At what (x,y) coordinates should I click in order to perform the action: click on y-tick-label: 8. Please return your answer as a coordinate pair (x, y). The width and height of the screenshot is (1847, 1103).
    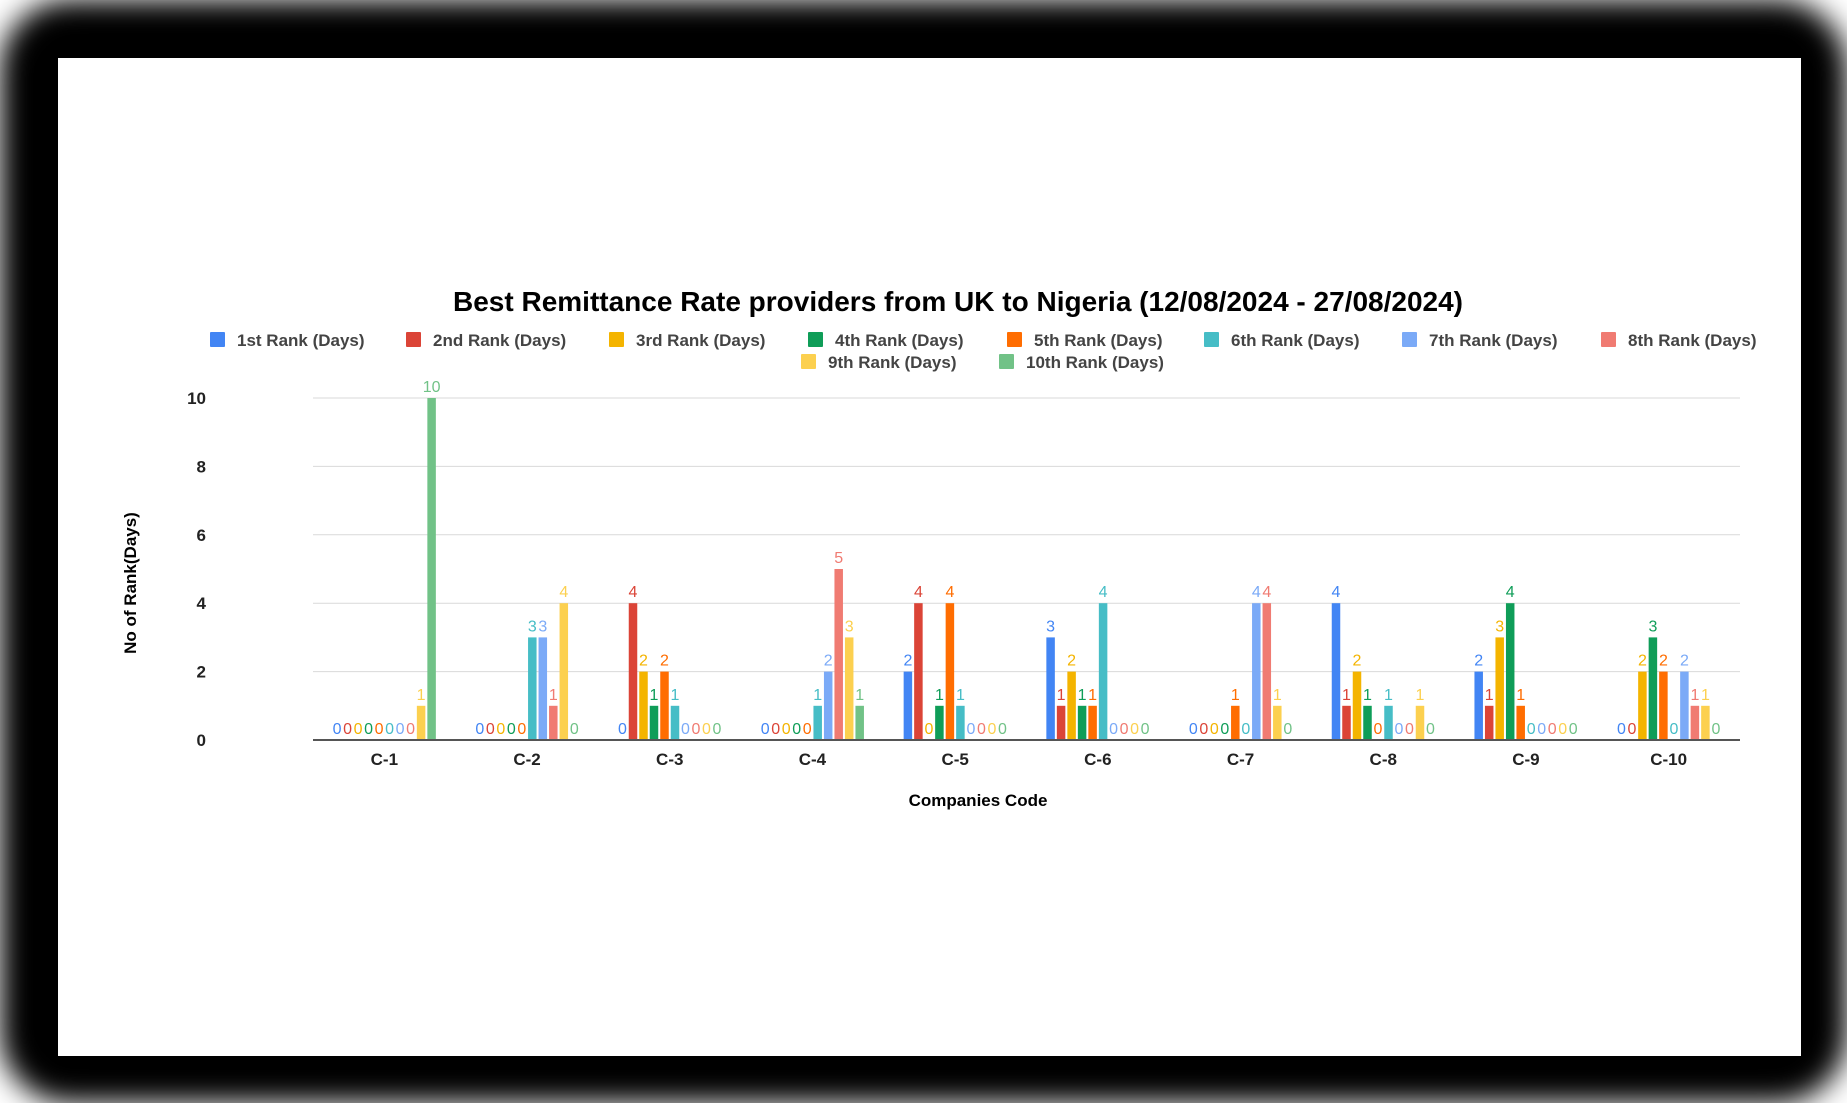
    Looking at the image, I should click on (201, 466).